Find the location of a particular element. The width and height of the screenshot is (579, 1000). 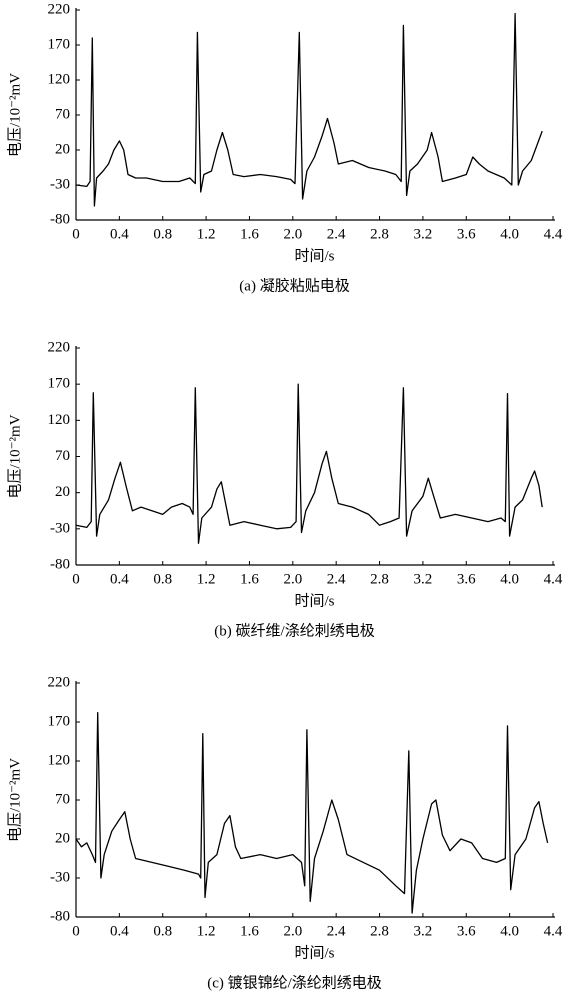

chart-caption: (a) 凝胶粘贴电极 is located at coordinates (294, 285).